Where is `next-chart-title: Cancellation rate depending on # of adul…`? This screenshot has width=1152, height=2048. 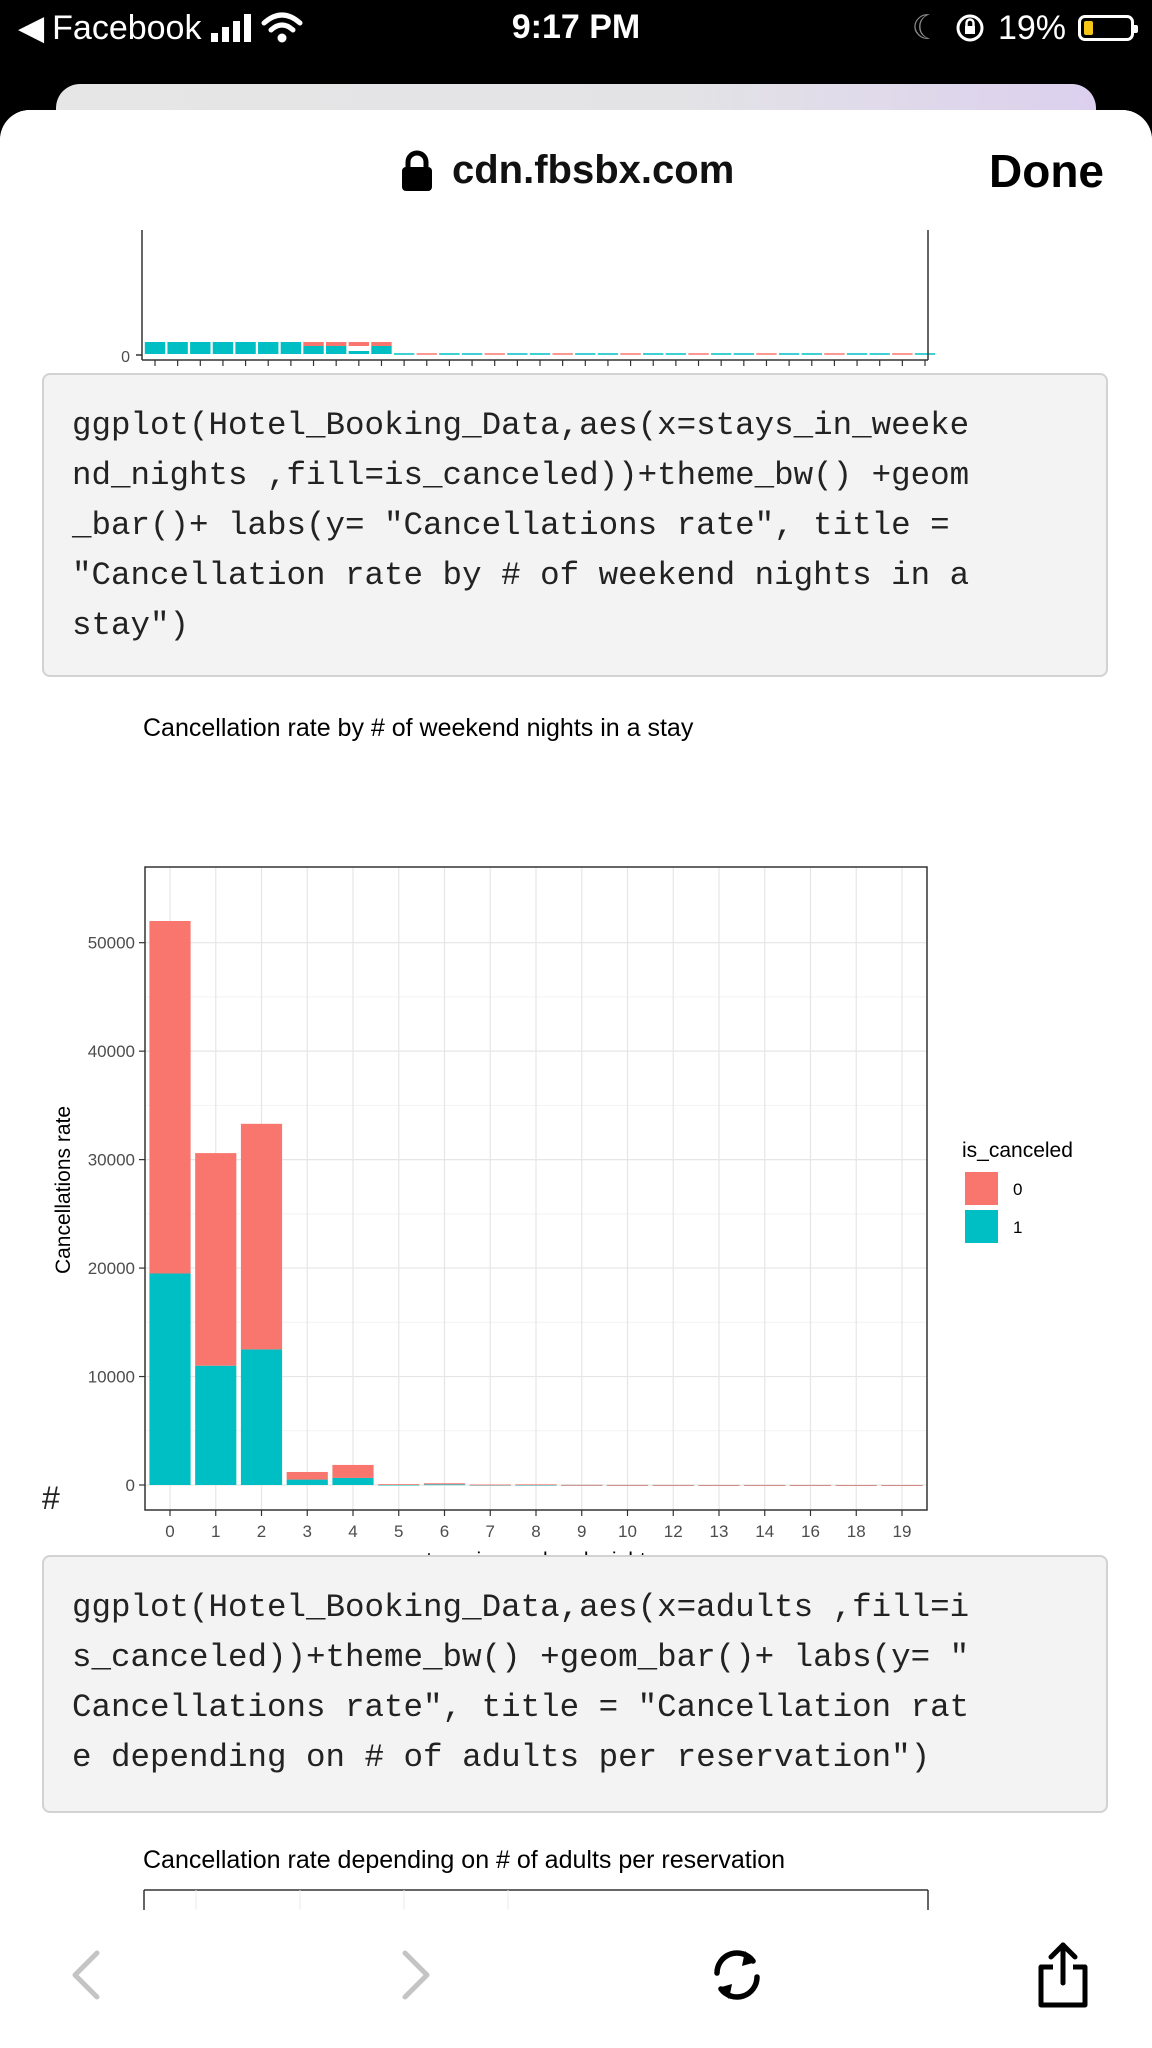 next-chart-title: Cancellation rate depending on # of adul… is located at coordinates (464, 1860).